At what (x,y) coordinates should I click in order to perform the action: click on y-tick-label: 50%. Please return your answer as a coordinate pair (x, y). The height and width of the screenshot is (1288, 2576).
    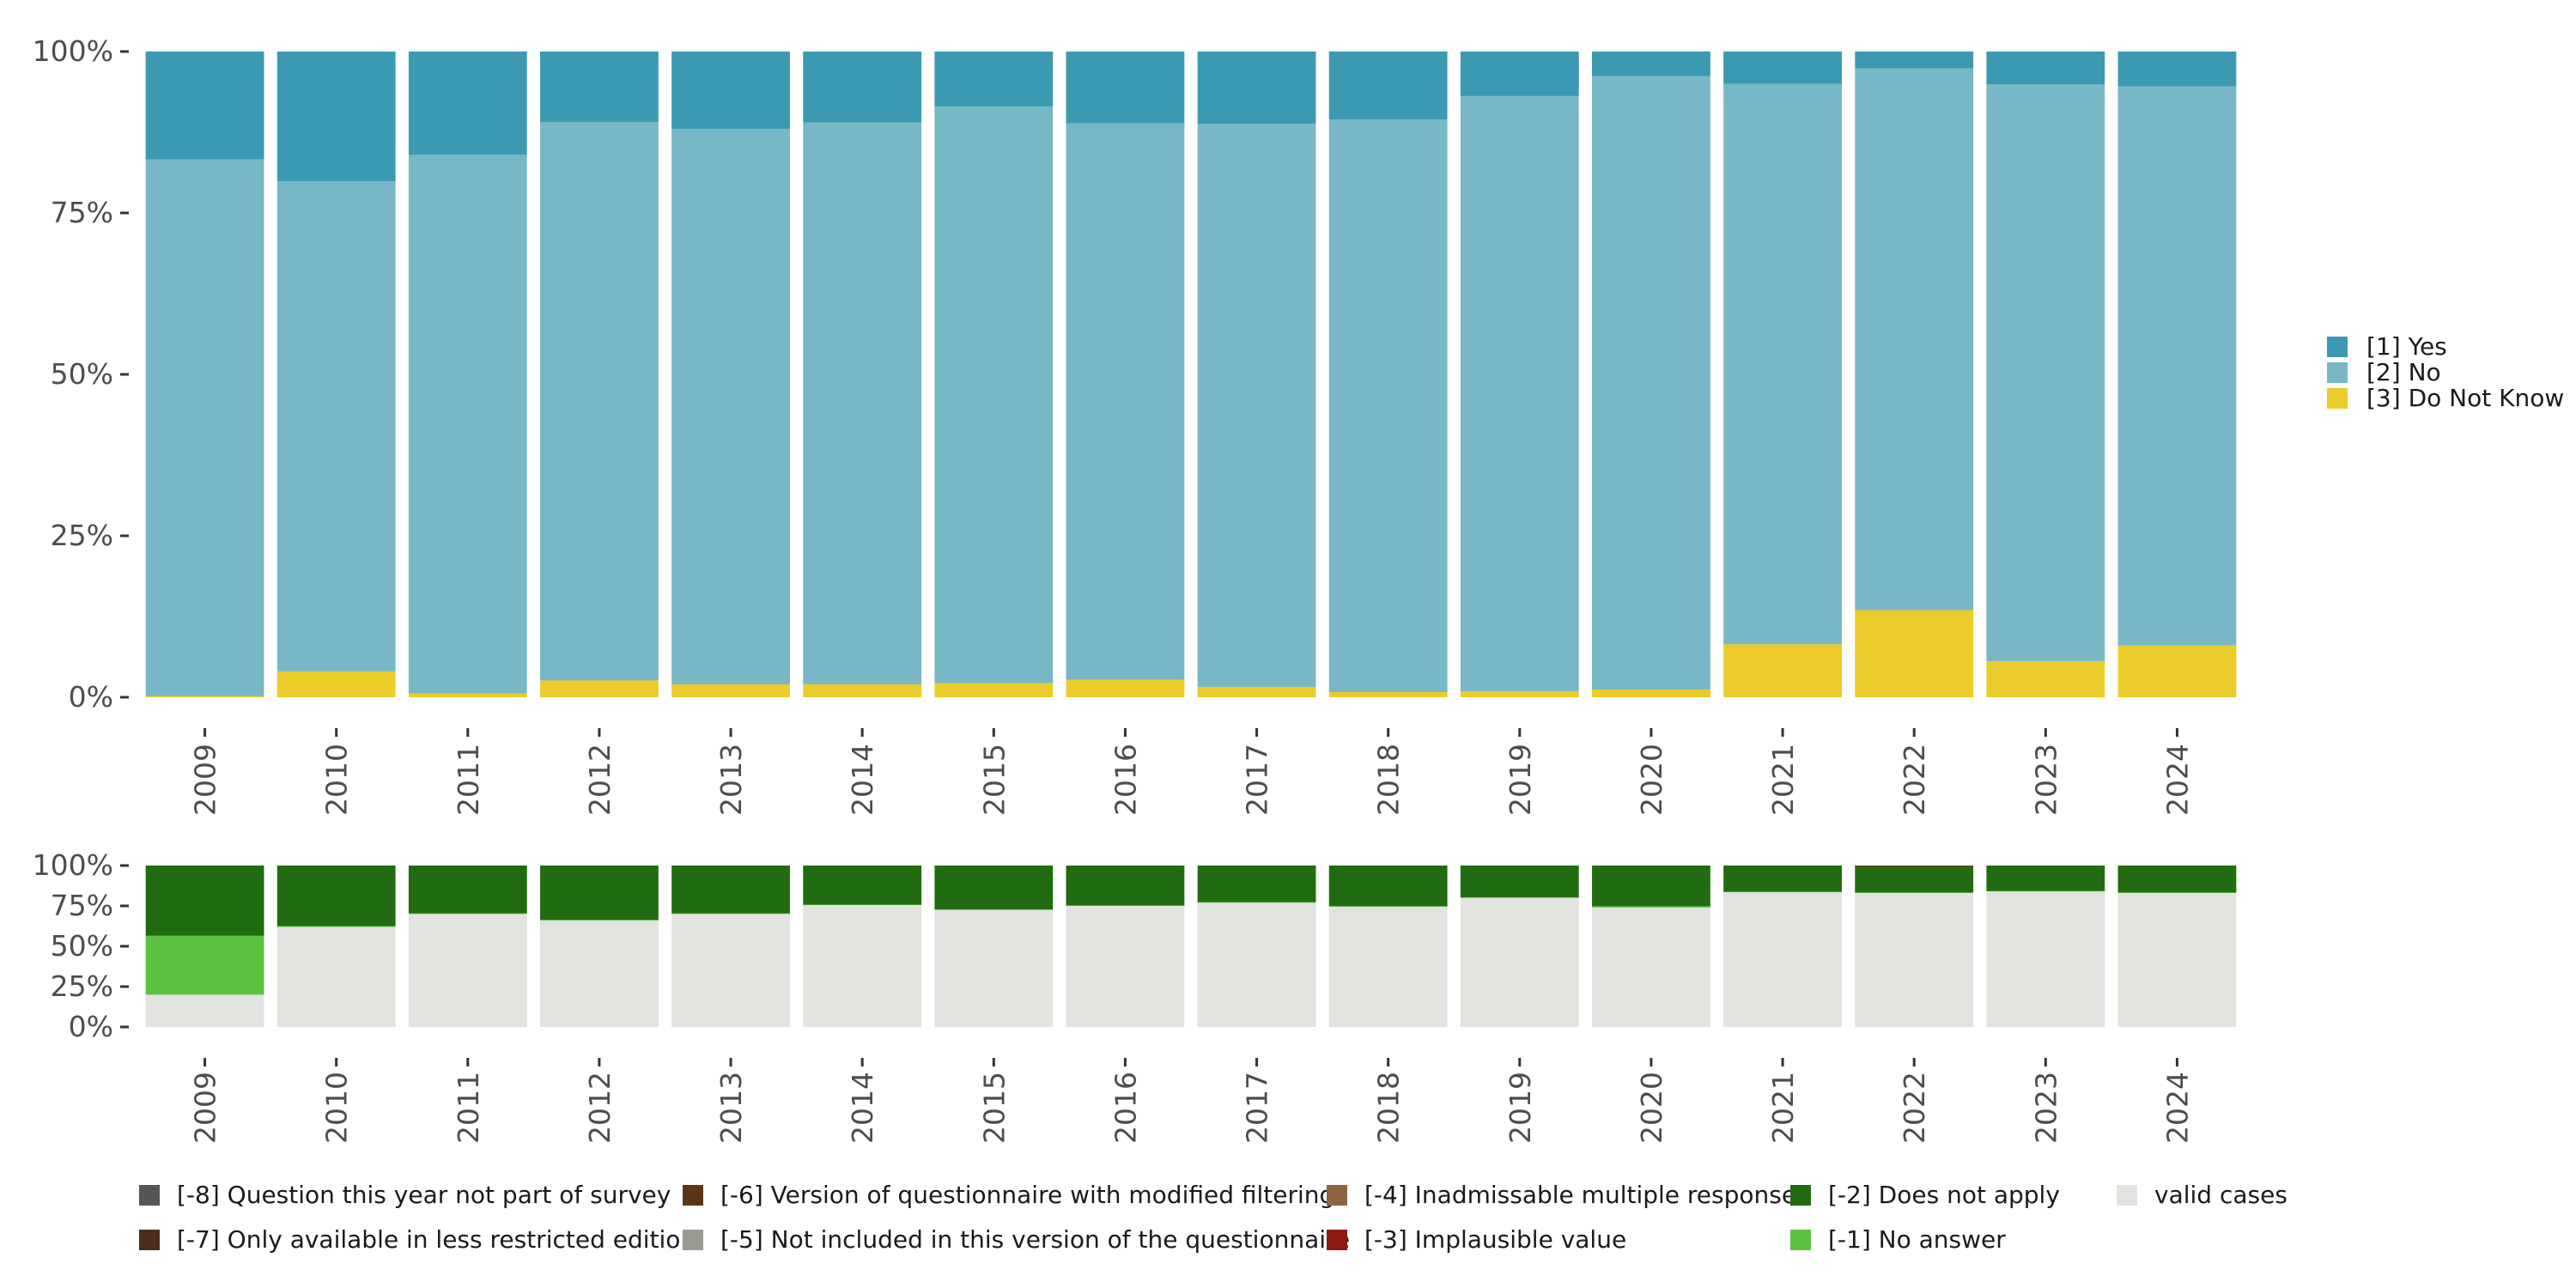
    Looking at the image, I should click on (82, 374).